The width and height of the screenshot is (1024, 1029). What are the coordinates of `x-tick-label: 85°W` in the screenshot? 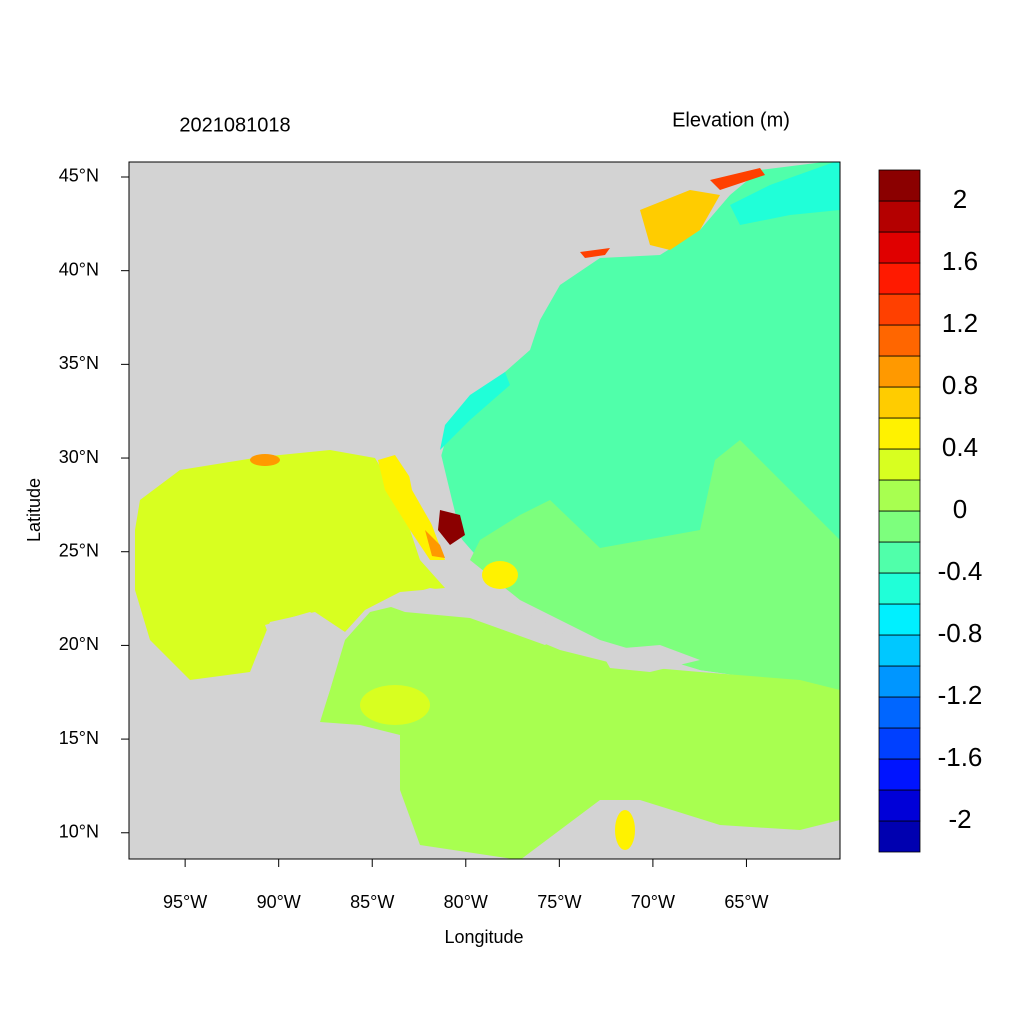 It's located at (372, 902).